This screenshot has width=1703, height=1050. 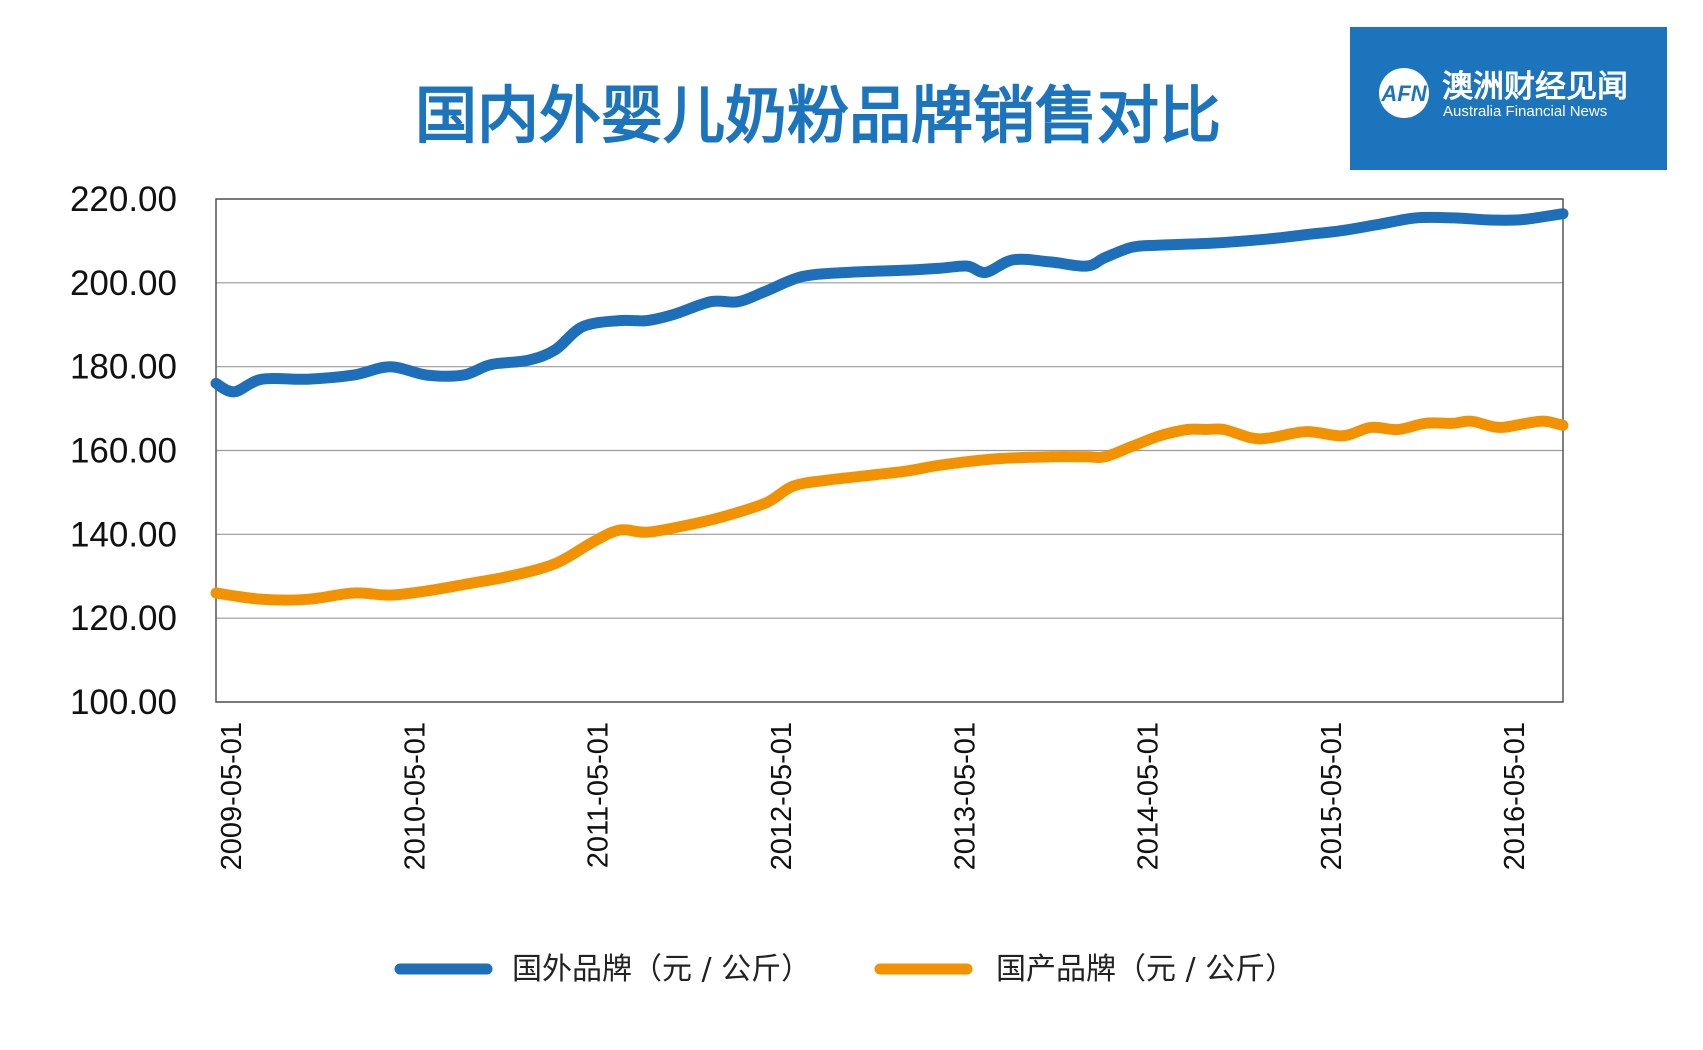 What do you see at coordinates (1525, 111) in the screenshot?
I see `logo-name-en: Australia Financial News` at bounding box center [1525, 111].